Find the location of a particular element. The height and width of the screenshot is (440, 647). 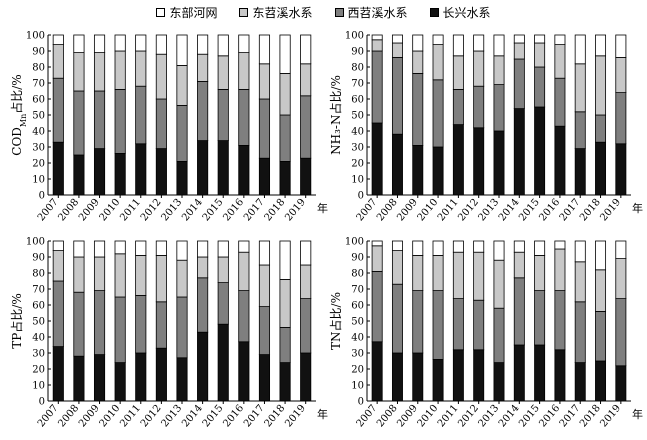

x-tick-label-cod-mn: 2012 is located at coordinates (151, 210).